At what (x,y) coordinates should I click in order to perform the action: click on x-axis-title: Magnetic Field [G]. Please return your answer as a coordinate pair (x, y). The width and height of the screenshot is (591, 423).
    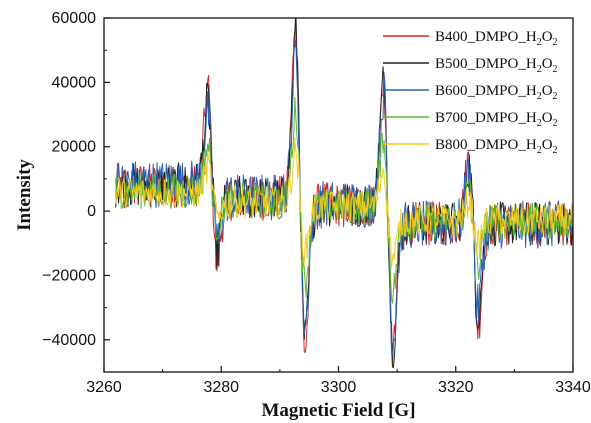
    Looking at the image, I should click on (338, 410).